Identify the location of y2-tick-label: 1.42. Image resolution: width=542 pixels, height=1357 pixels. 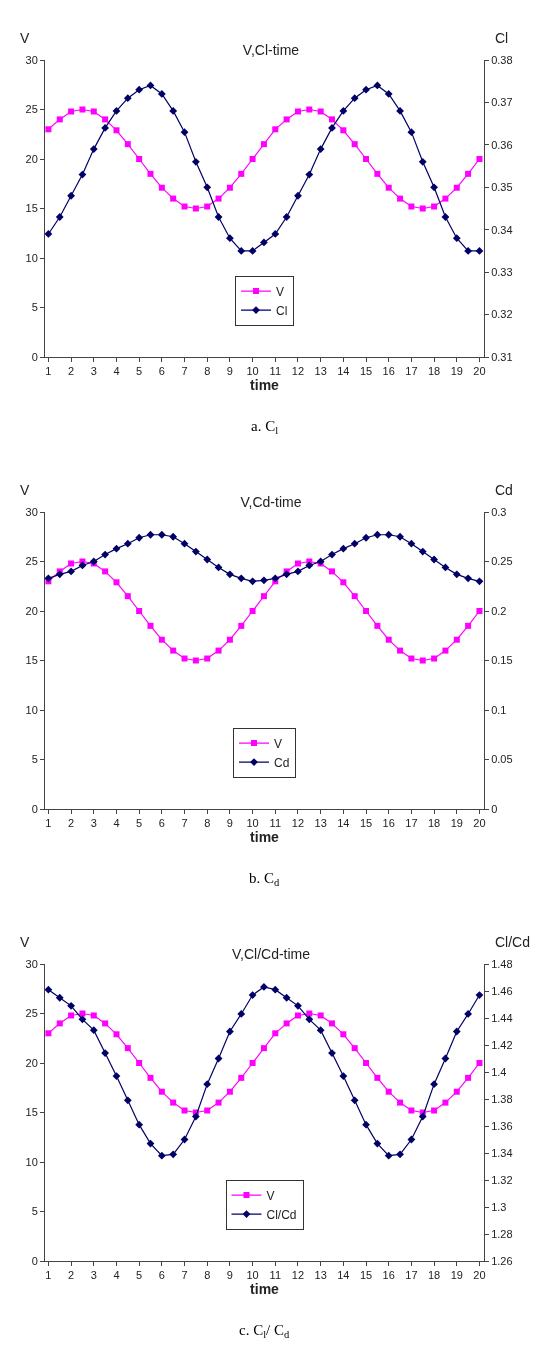
(502, 1044).